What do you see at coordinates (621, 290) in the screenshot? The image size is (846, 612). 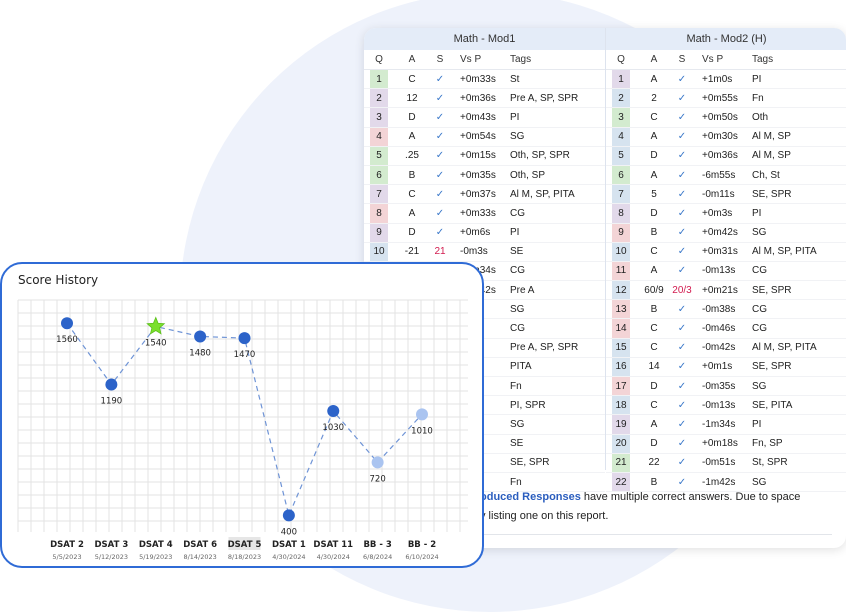 I see `question-number-cell: 12` at bounding box center [621, 290].